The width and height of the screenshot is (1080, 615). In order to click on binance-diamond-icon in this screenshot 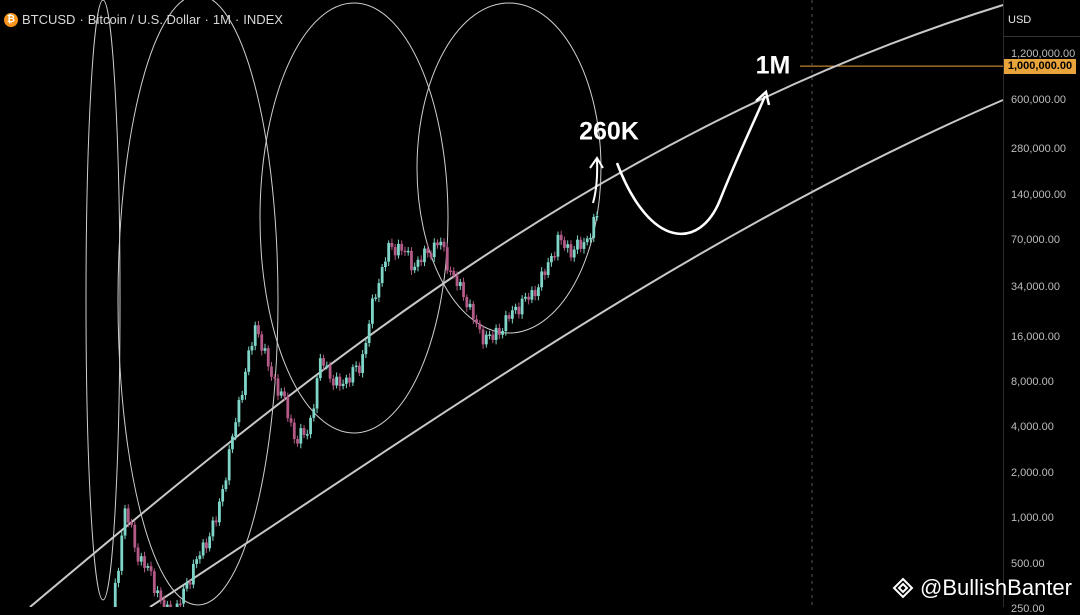, I will do `click(903, 588)`.